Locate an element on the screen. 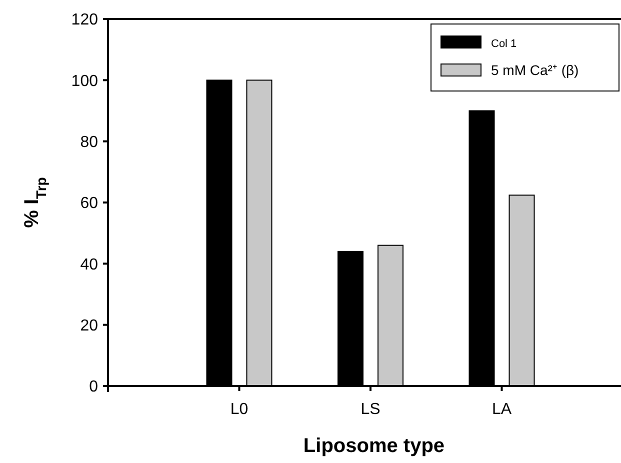 Image resolution: width=621 pixels, height=463 pixels. y-tick-label: 120 is located at coordinates (84, 20).